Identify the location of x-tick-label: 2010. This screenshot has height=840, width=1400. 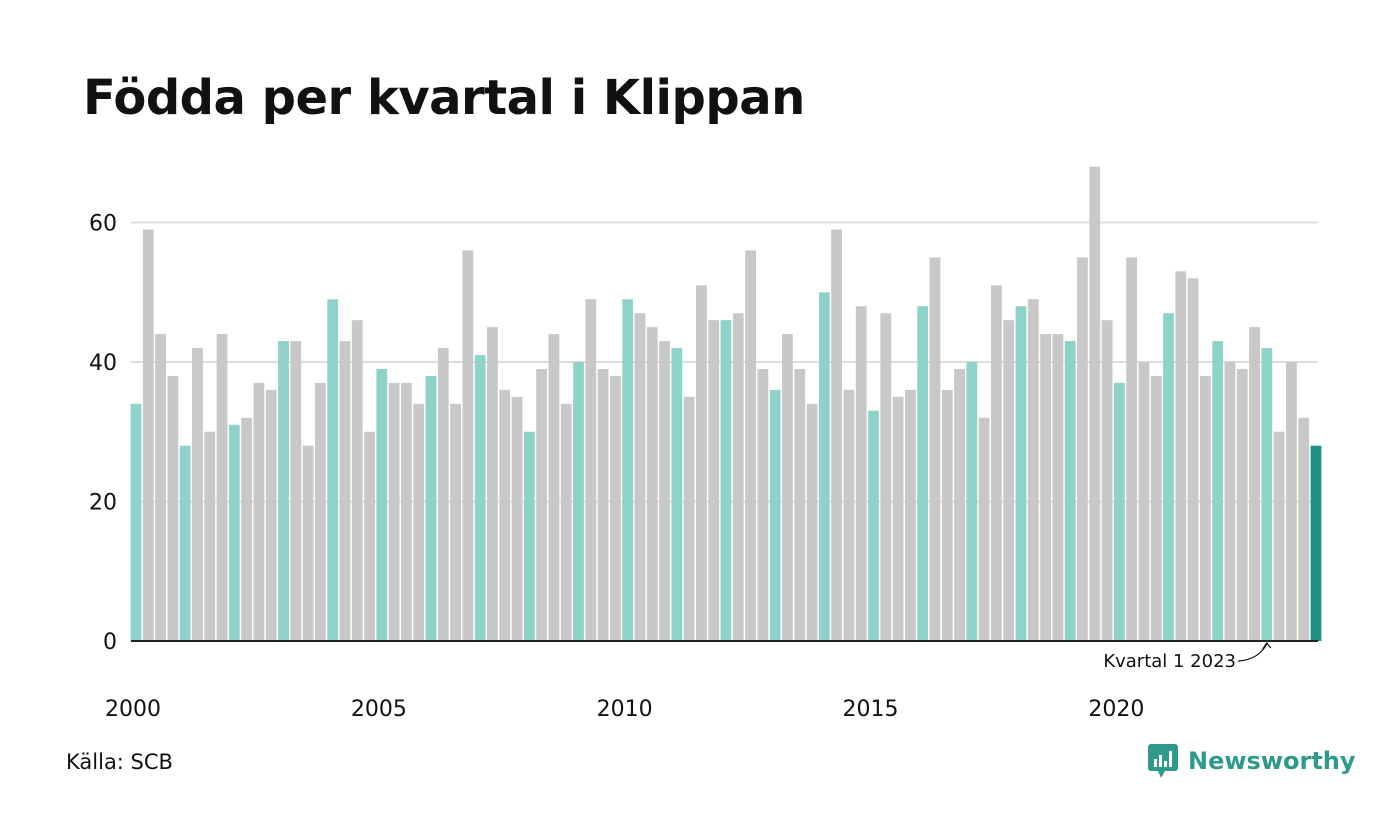
(625, 709).